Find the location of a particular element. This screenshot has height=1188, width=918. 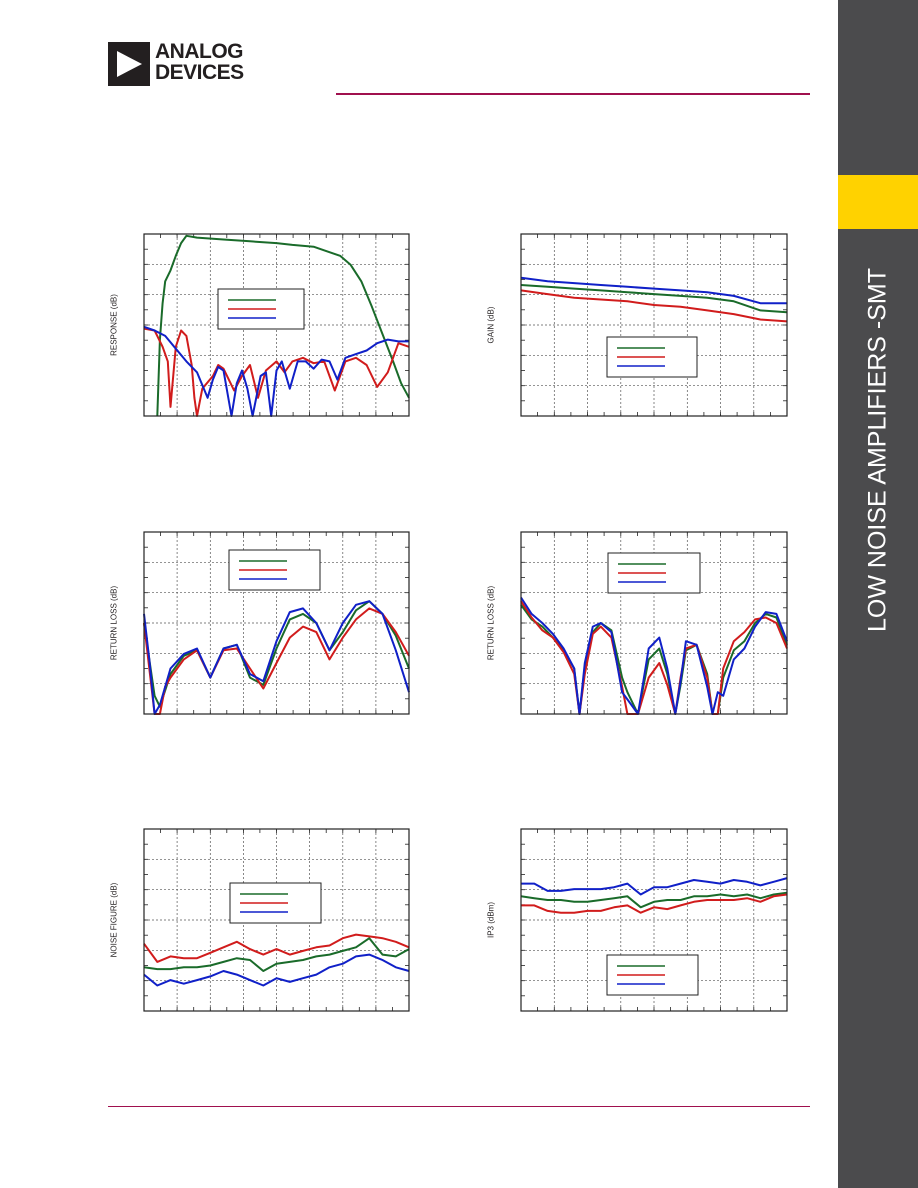

analog-devices-logo: ANALOG DEVICES is located at coordinates (188, 64).